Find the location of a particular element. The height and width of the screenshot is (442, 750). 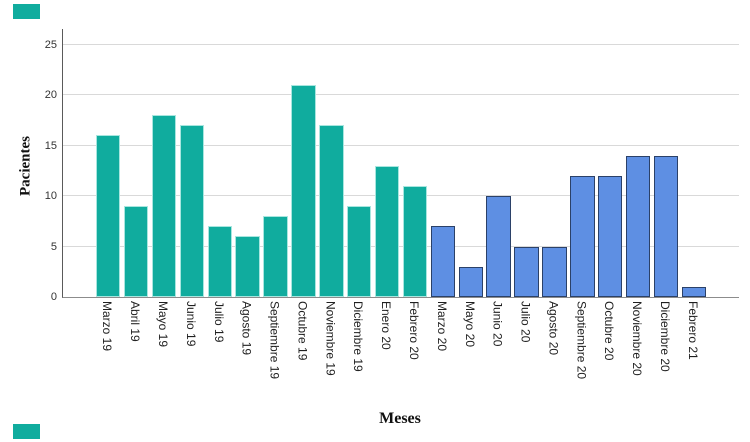

x-label-septiembre-20: Septiembre 20 is located at coordinates (581, 352).